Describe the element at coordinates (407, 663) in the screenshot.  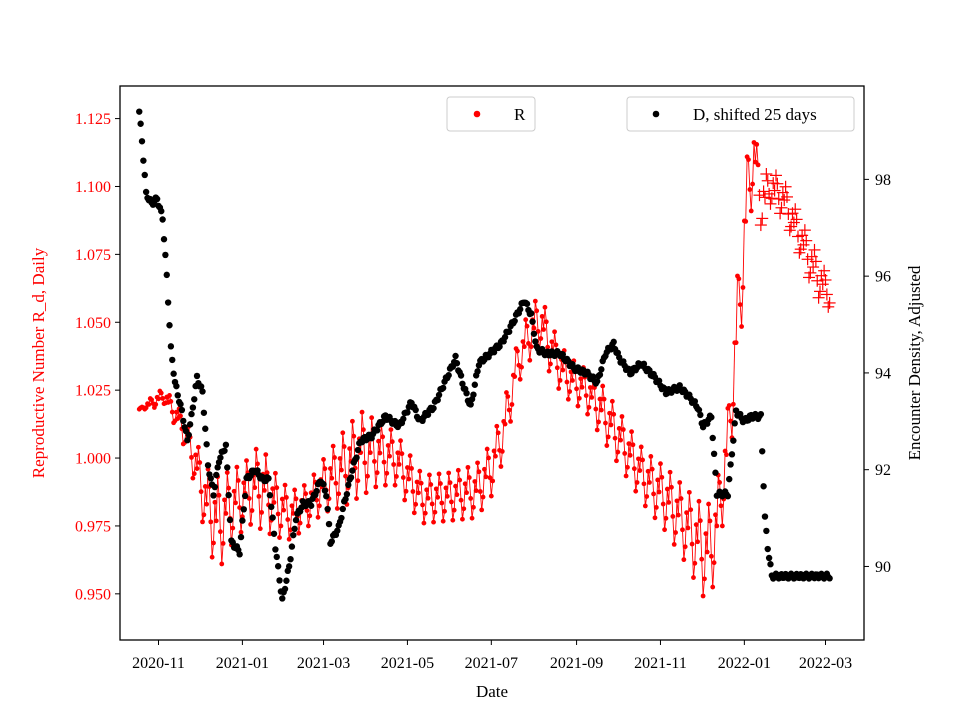
I see `x-tick-label: 2021-05` at that location.